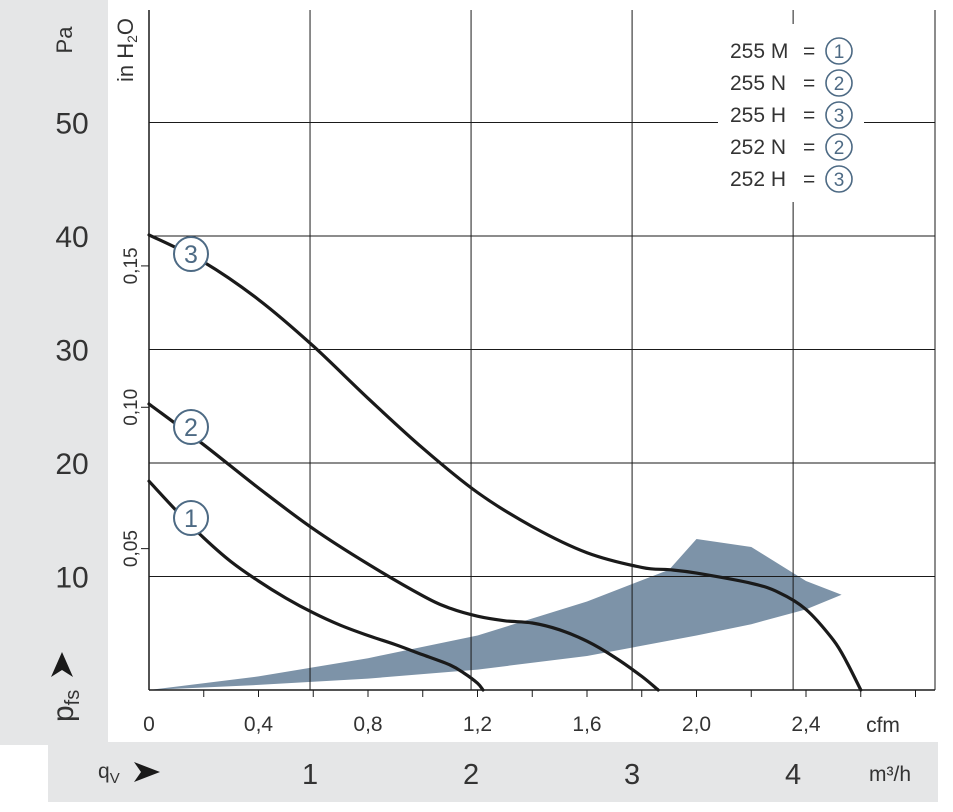 This screenshot has height=812, width=953. Describe the element at coordinates (696, 724) in the screenshot. I see `cfm-tick-label: 2,0` at that location.